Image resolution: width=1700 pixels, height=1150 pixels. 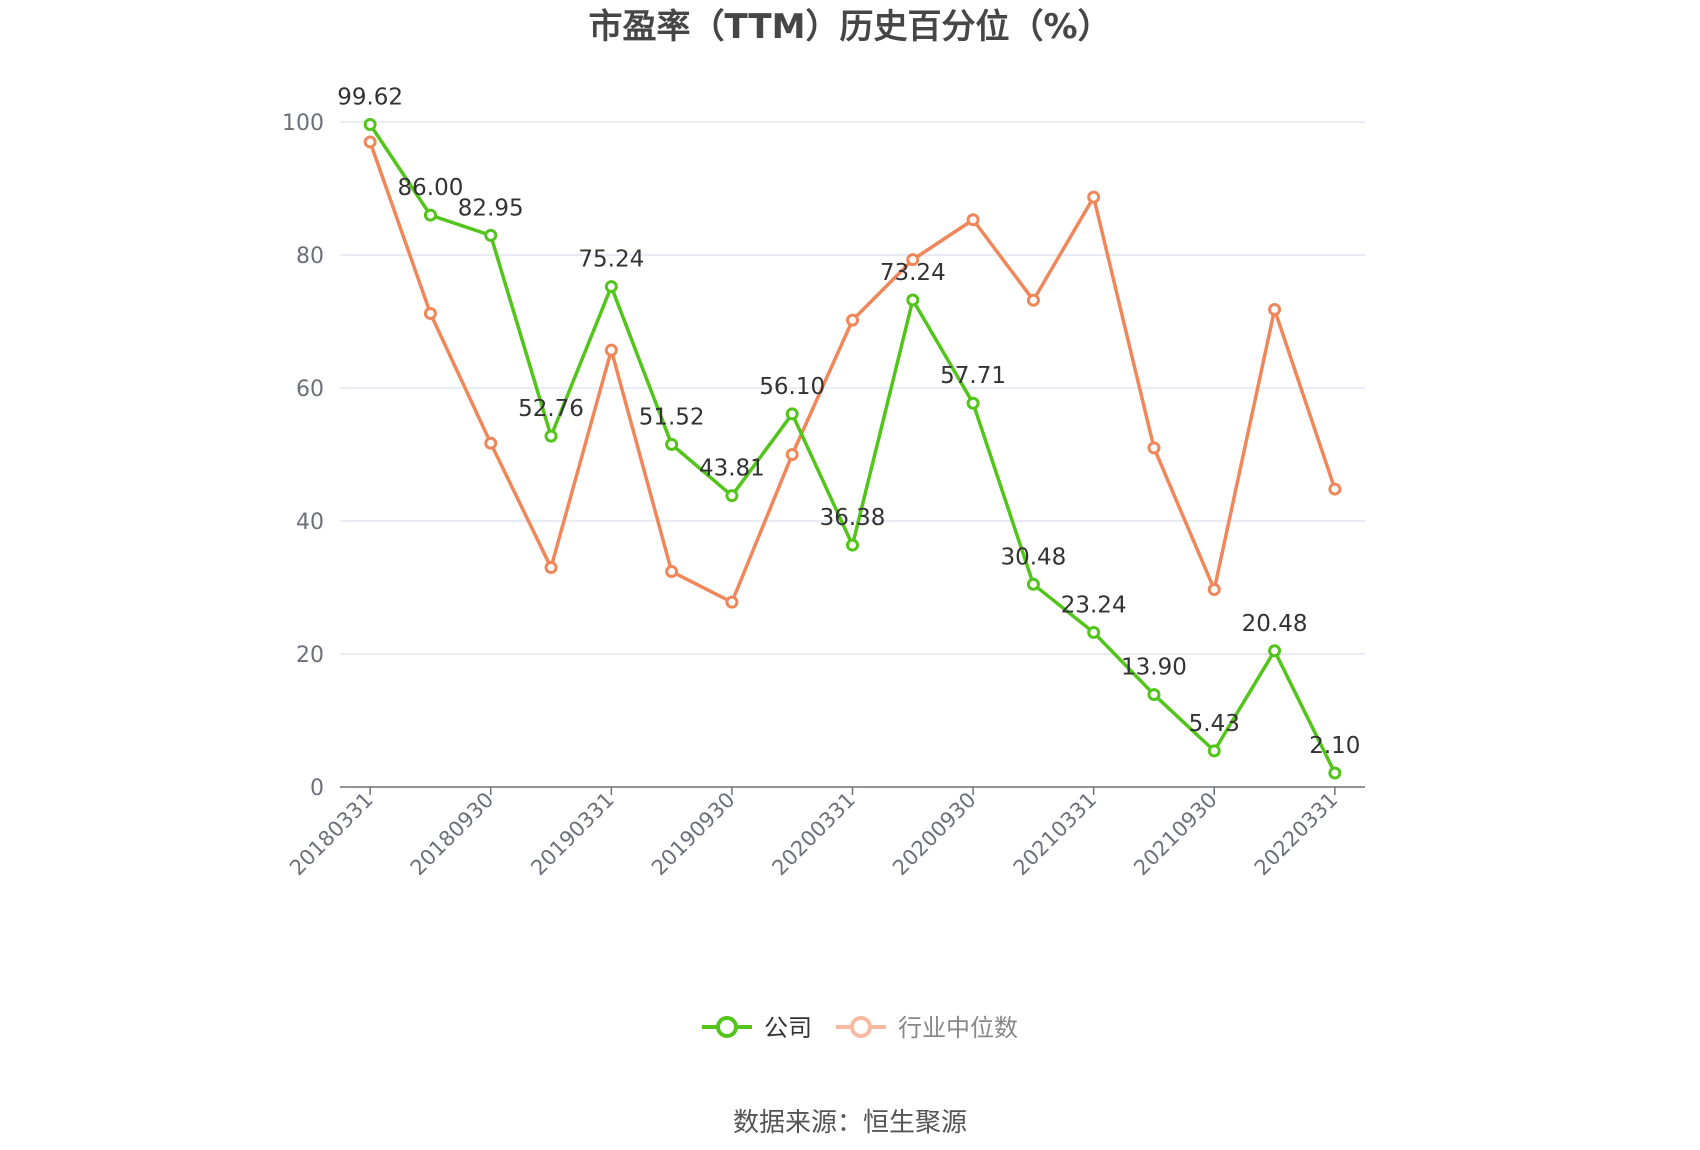 What do you see at coordinates (1175, 834) in the screenshot?
I see `x-tick-label: 20210930` at bounding box center [1175, 834].